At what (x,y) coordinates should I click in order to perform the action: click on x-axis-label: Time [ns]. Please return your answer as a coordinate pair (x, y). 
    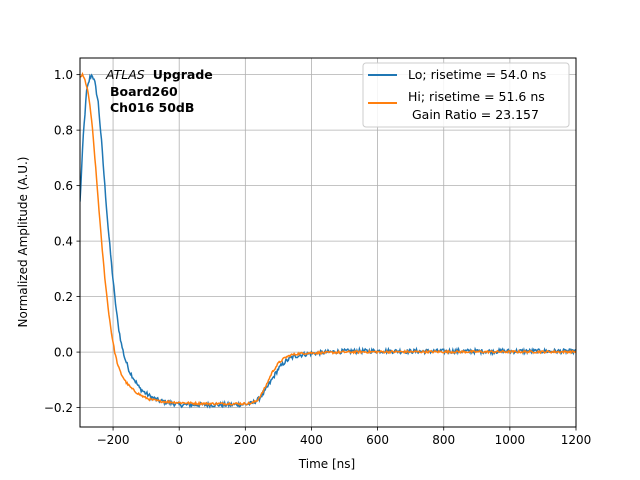
    Looking at the image, I should click on (326, 464).